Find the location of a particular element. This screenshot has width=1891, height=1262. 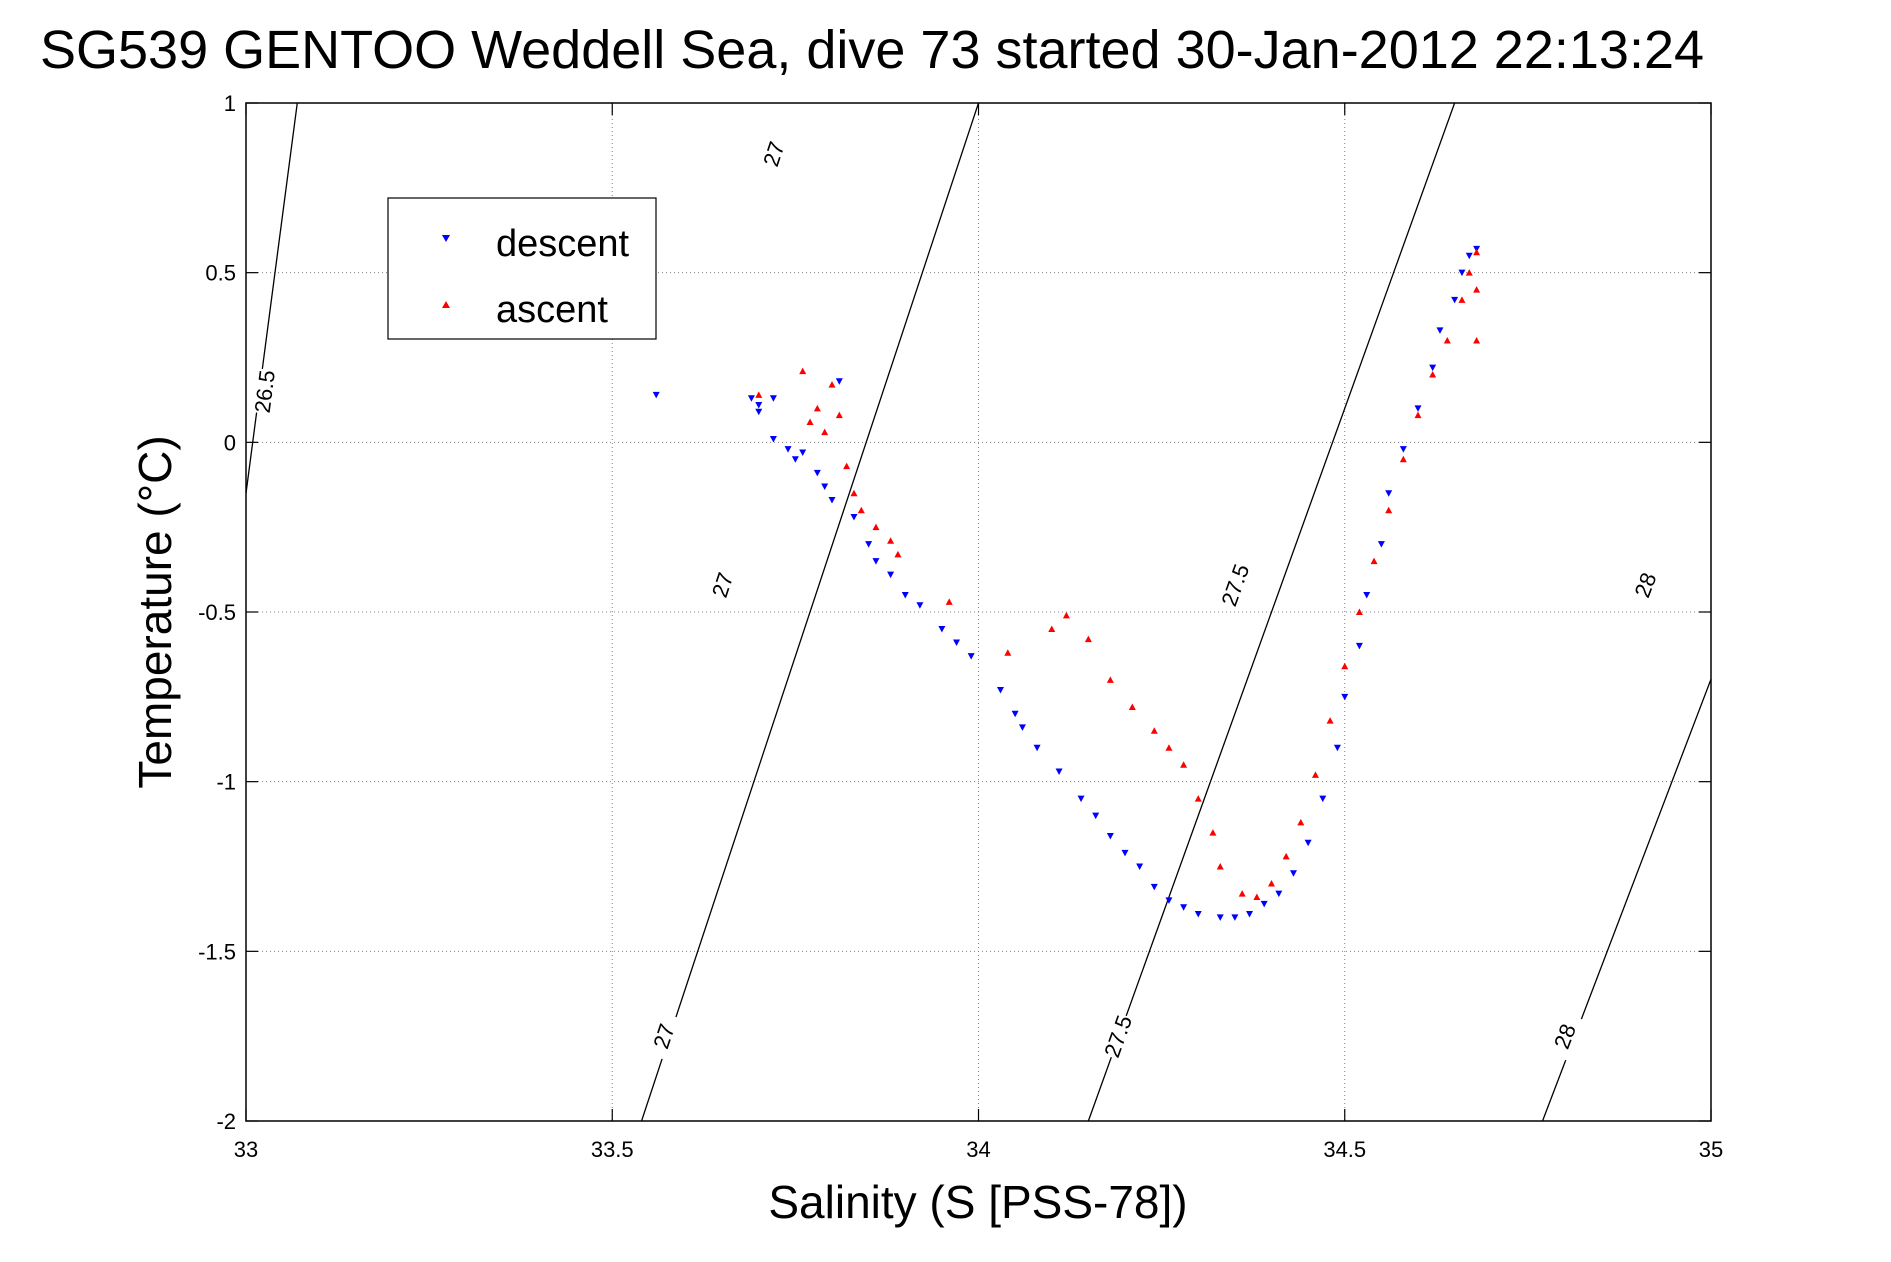

legend-descent-label: descent is located at coordinates (563, 244).